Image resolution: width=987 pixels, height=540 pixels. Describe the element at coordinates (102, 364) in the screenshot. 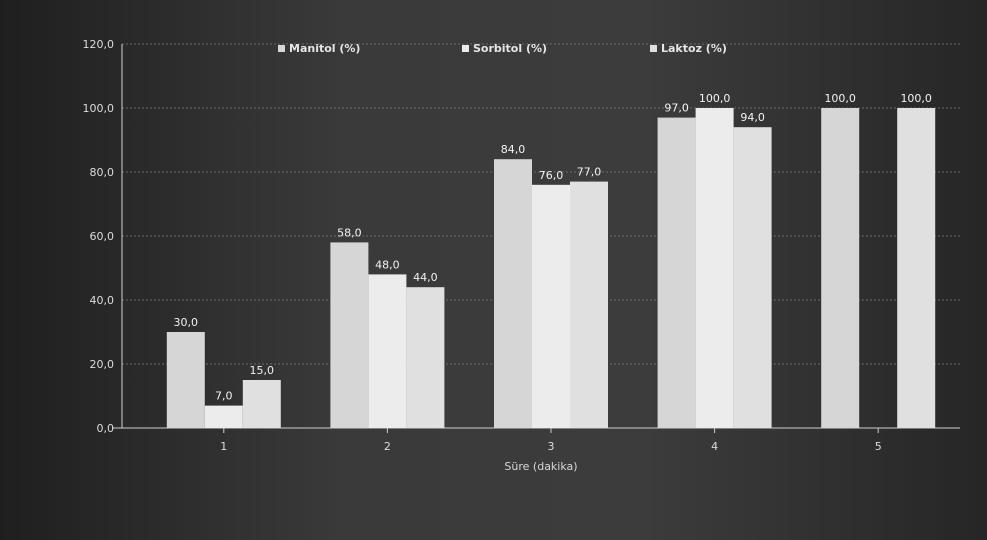

I see `y-tick-label: 20,0` at that location.